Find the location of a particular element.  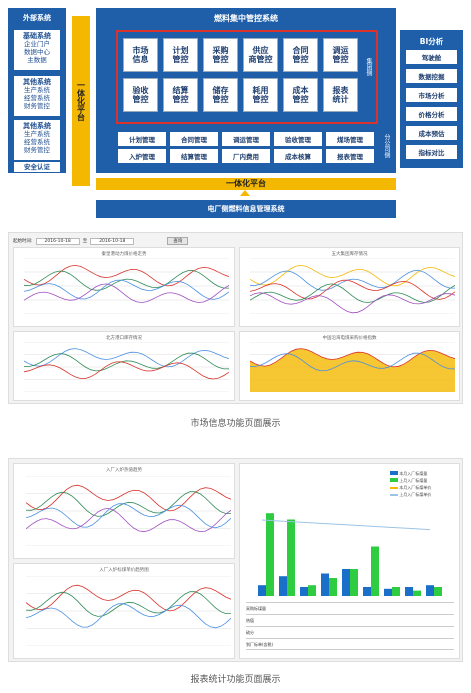

group-cell: 市场 信息 is located at coordinates (140, 55).